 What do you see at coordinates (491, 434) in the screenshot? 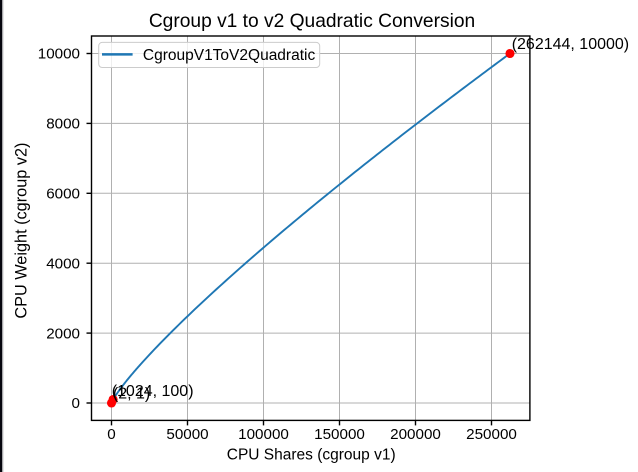
I see `svg-text: 250000` at bounding box center [491, 434].